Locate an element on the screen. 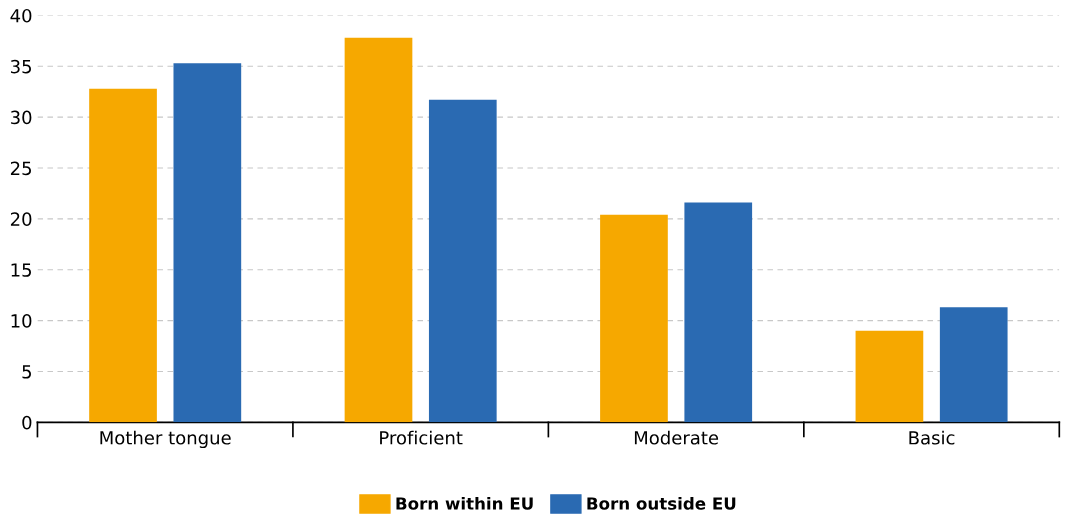 The width and height of the screenshot is (1070, 515). y-tick-label: 25 is located at coordinates (21, 168).